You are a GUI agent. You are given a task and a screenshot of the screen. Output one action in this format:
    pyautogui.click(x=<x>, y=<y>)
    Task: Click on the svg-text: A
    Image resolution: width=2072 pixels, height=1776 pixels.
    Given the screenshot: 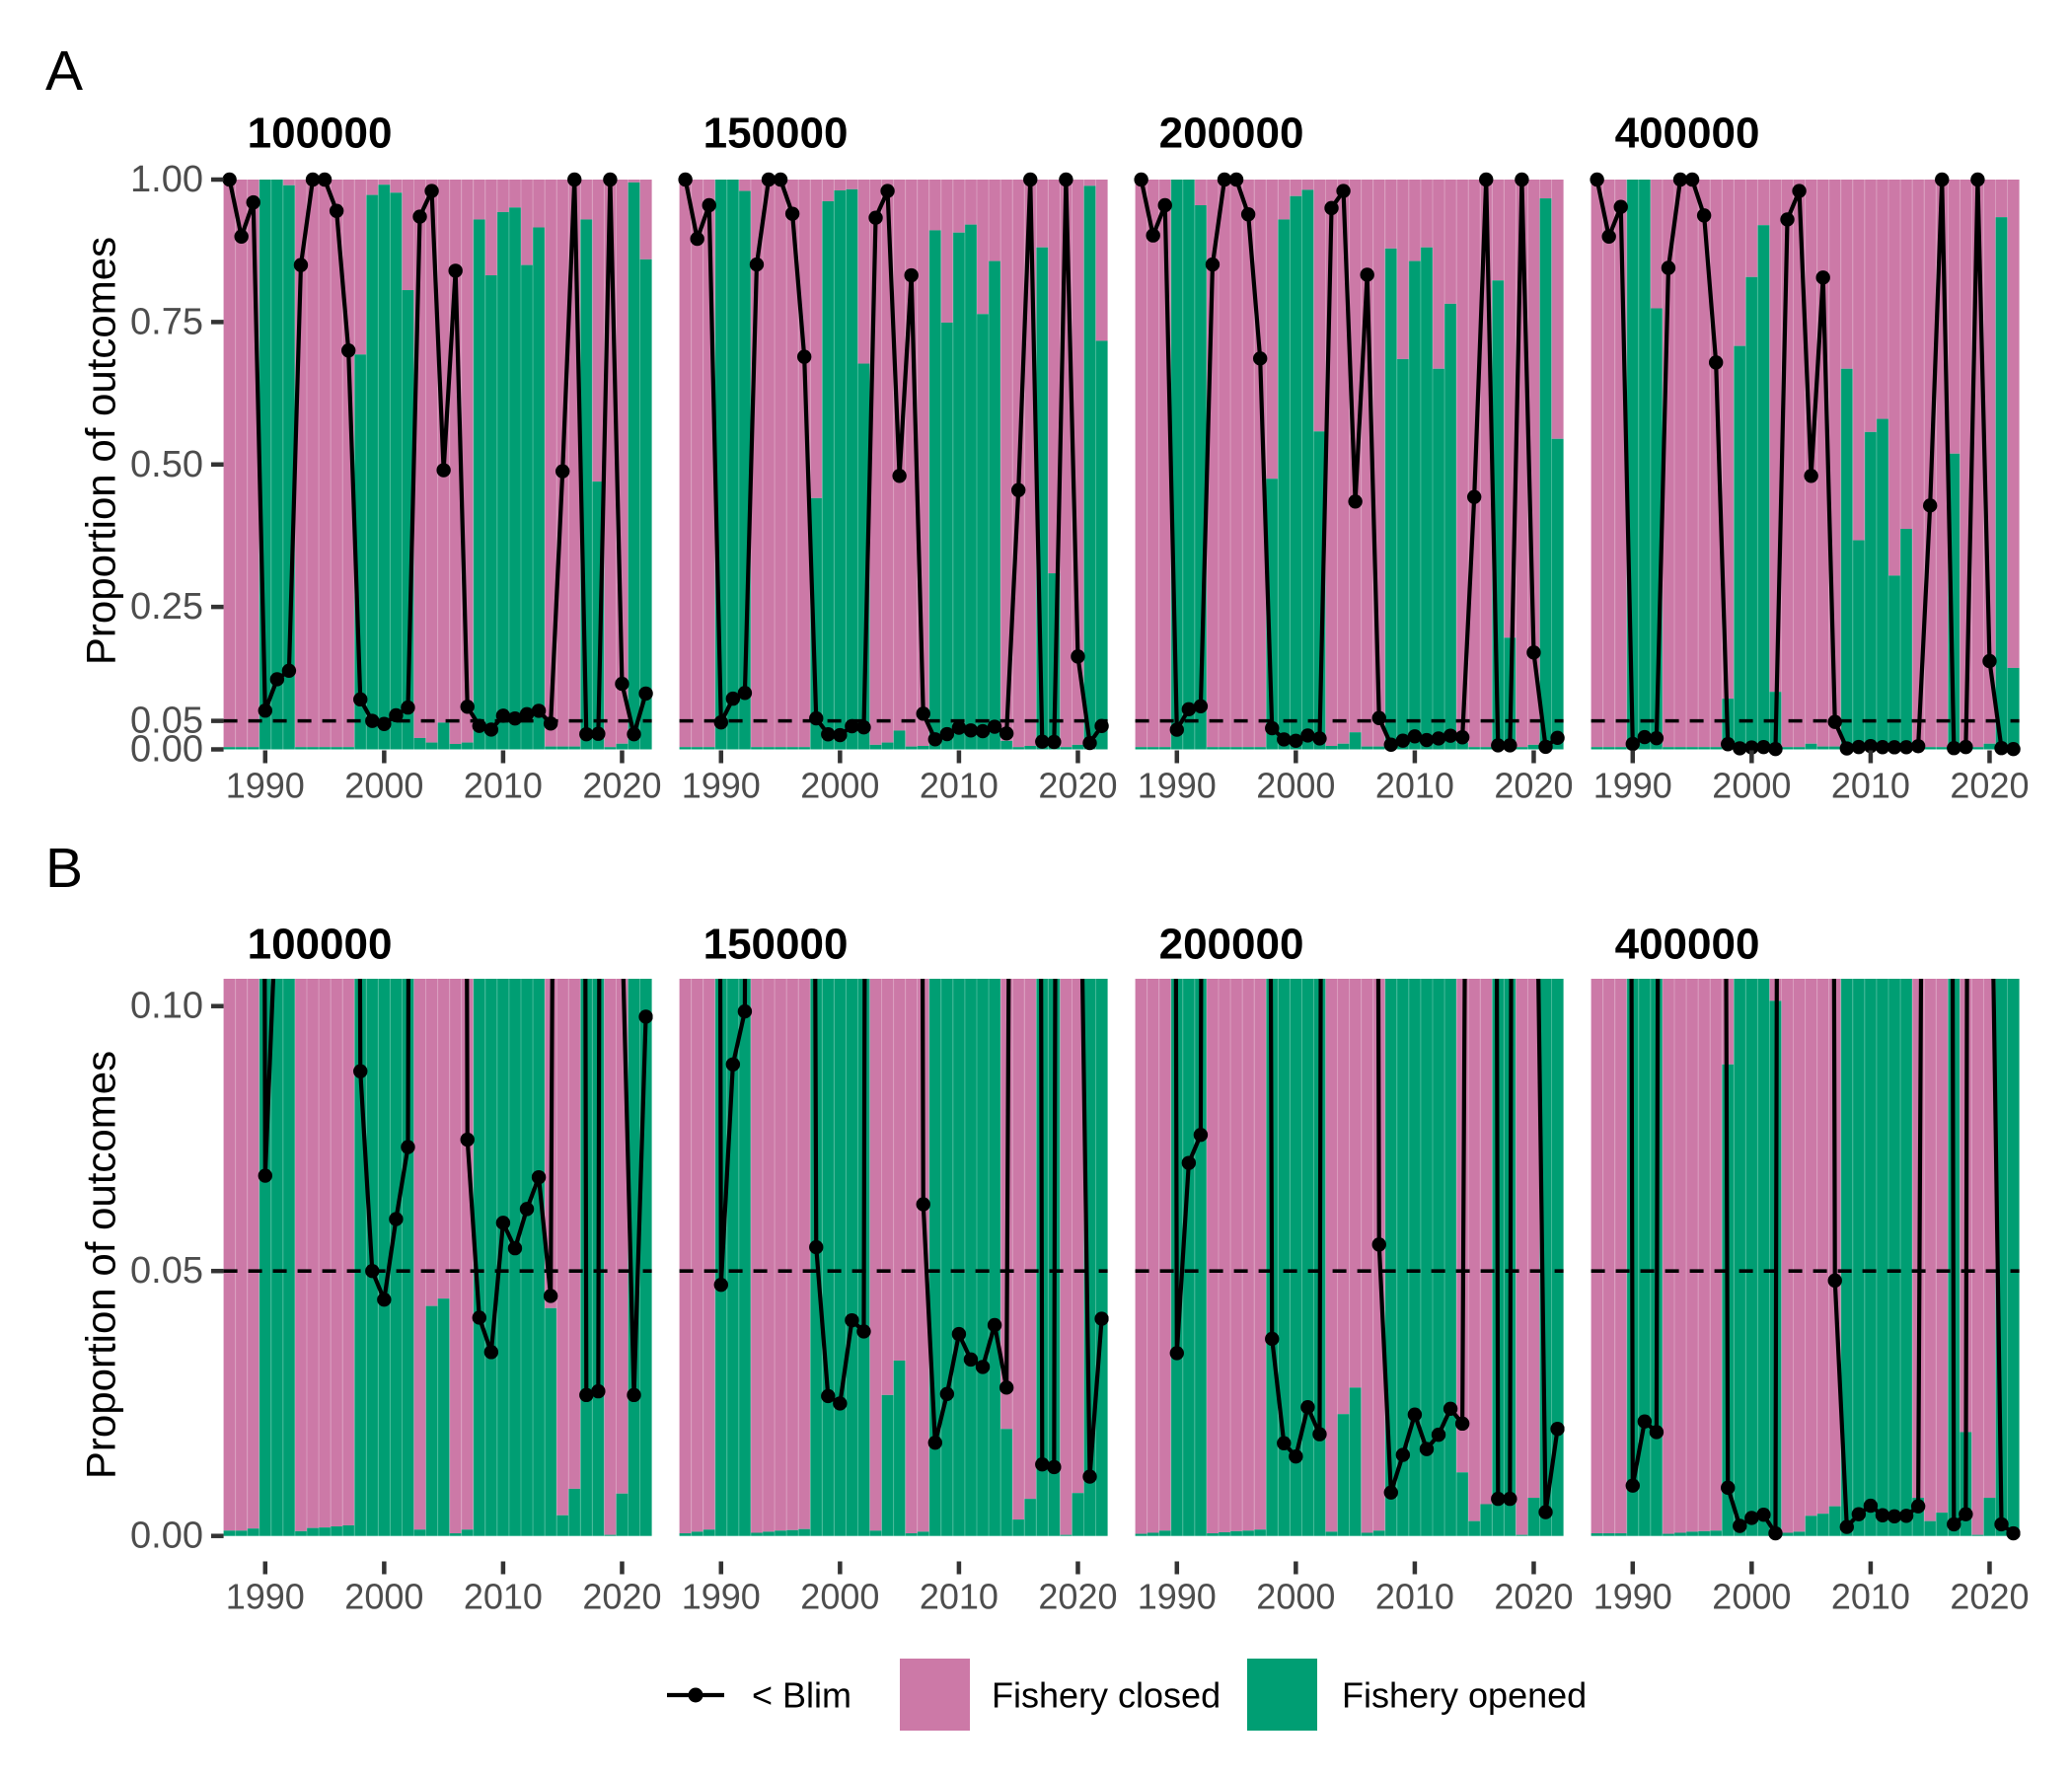 What is the action you would take?
    pyautogui.click(x=64, y=71)
    